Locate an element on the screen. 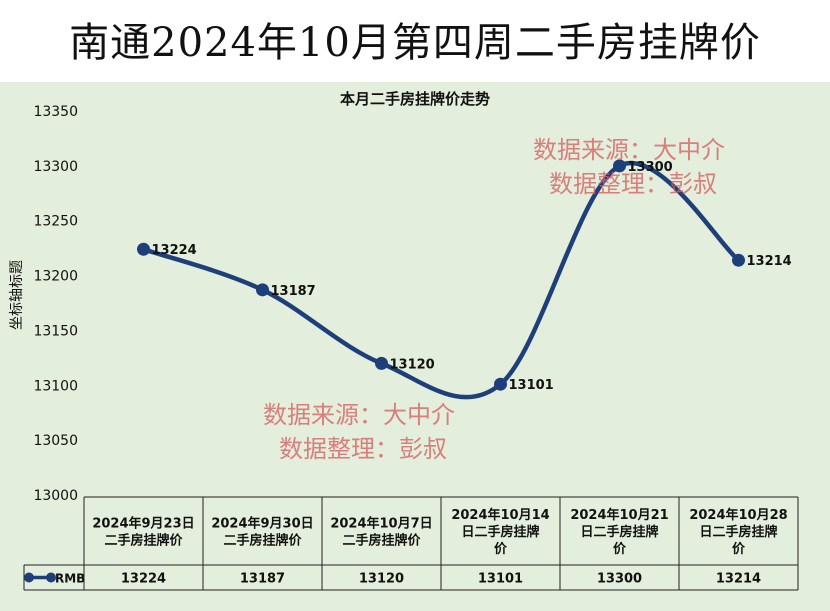 This screenshot has height=611, width=830. table-value-cell: 13214 is located at coordinates (738, 579).